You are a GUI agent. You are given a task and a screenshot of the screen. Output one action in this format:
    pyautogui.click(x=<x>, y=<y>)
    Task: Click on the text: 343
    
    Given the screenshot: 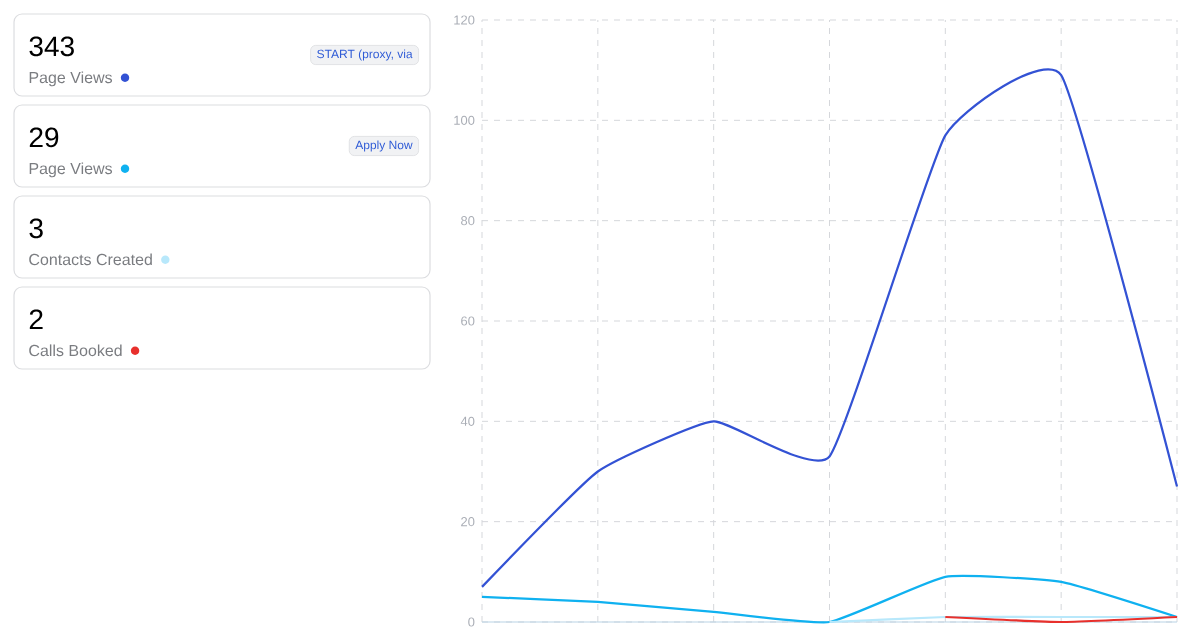 What is the action you would take?
    pyautogui.click(x=51, y=46)
    